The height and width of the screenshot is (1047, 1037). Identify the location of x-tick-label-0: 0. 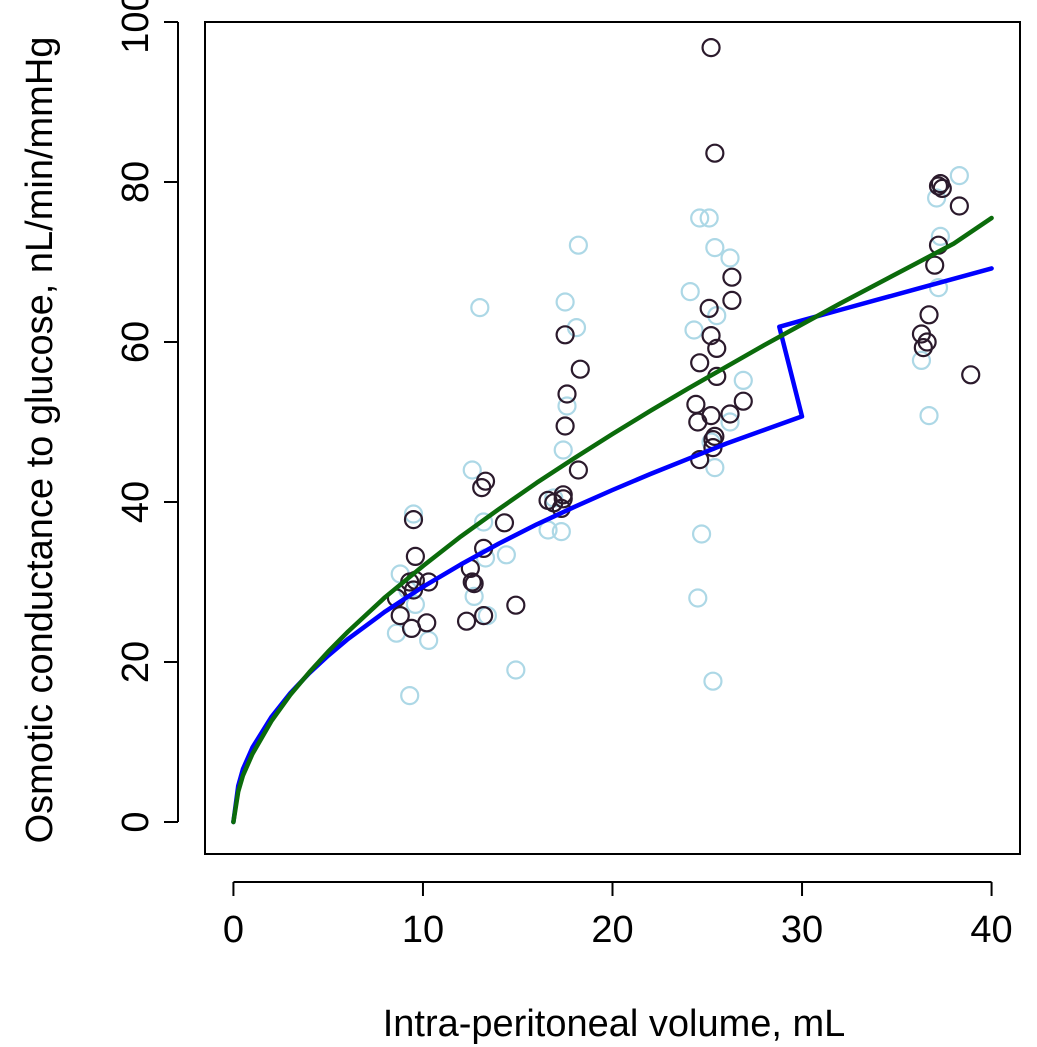
(233, 930).